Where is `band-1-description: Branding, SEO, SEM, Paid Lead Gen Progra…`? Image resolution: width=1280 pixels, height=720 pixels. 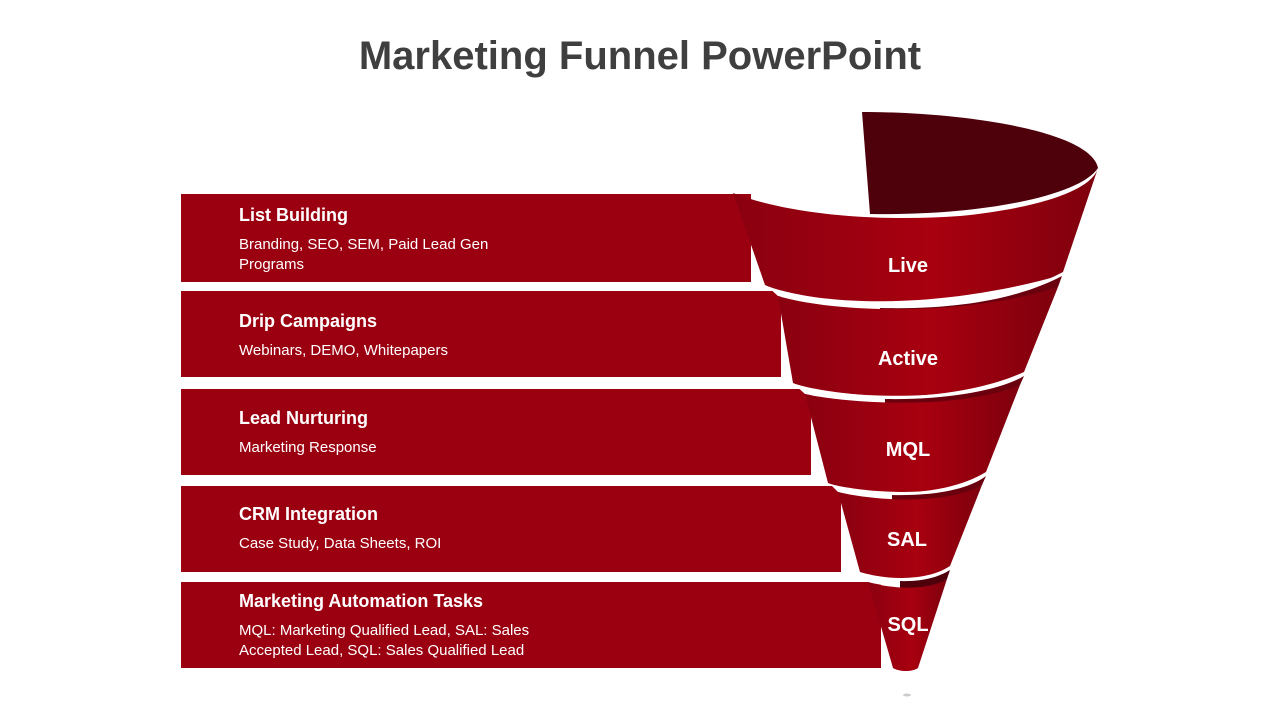
band-1-description: Branding, SEO, SEM, Paid Lead Gen Progra… is located at coordinates (364, 254).